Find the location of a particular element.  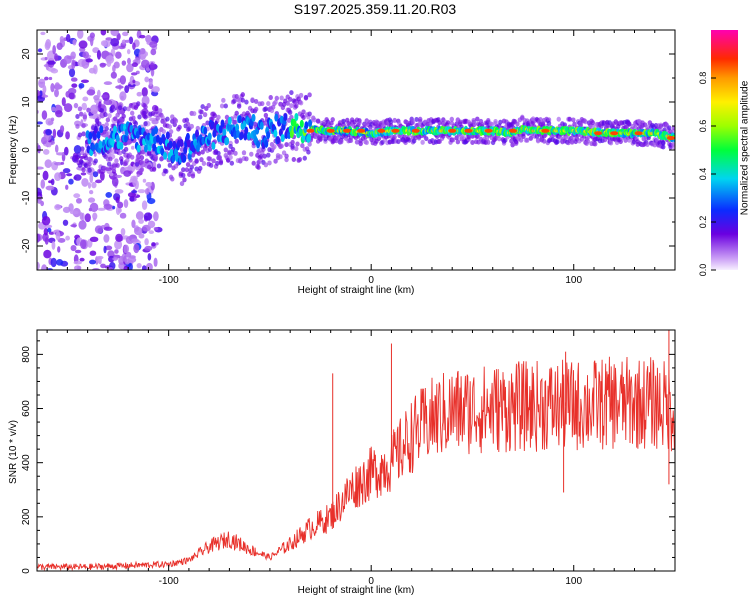

colorbar-gradient is located at coordinates (724, 150).